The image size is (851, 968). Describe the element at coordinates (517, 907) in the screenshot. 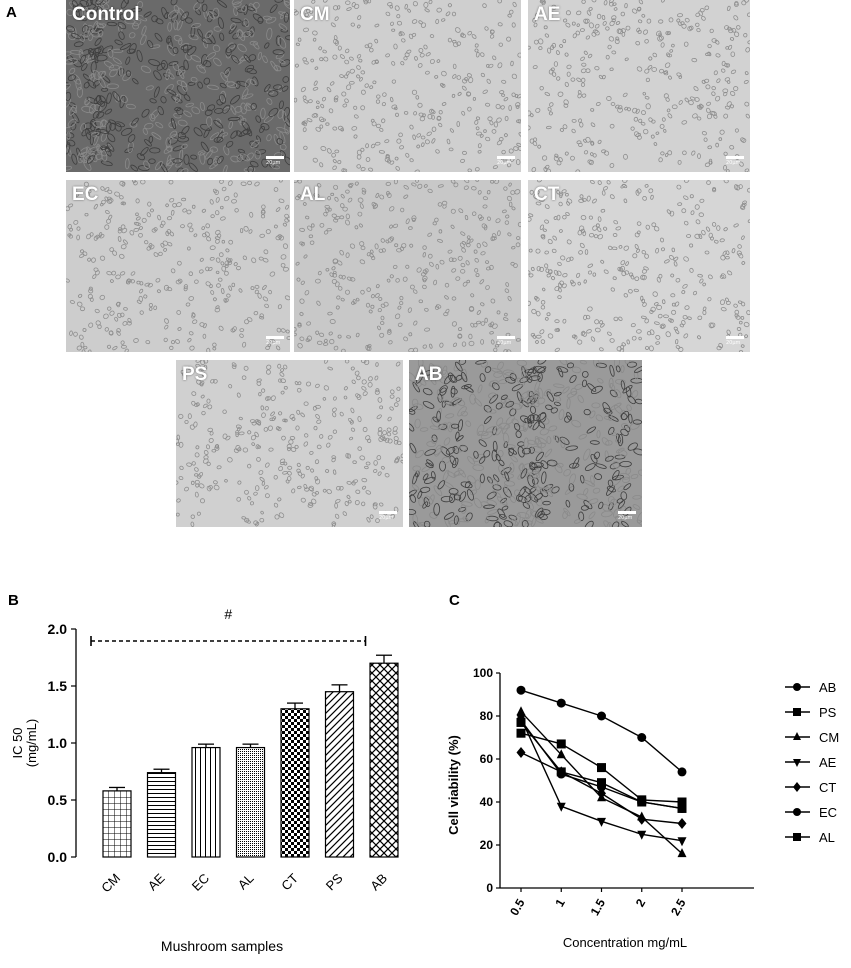

I see `line-x-tick-label: 0.5` at that location.